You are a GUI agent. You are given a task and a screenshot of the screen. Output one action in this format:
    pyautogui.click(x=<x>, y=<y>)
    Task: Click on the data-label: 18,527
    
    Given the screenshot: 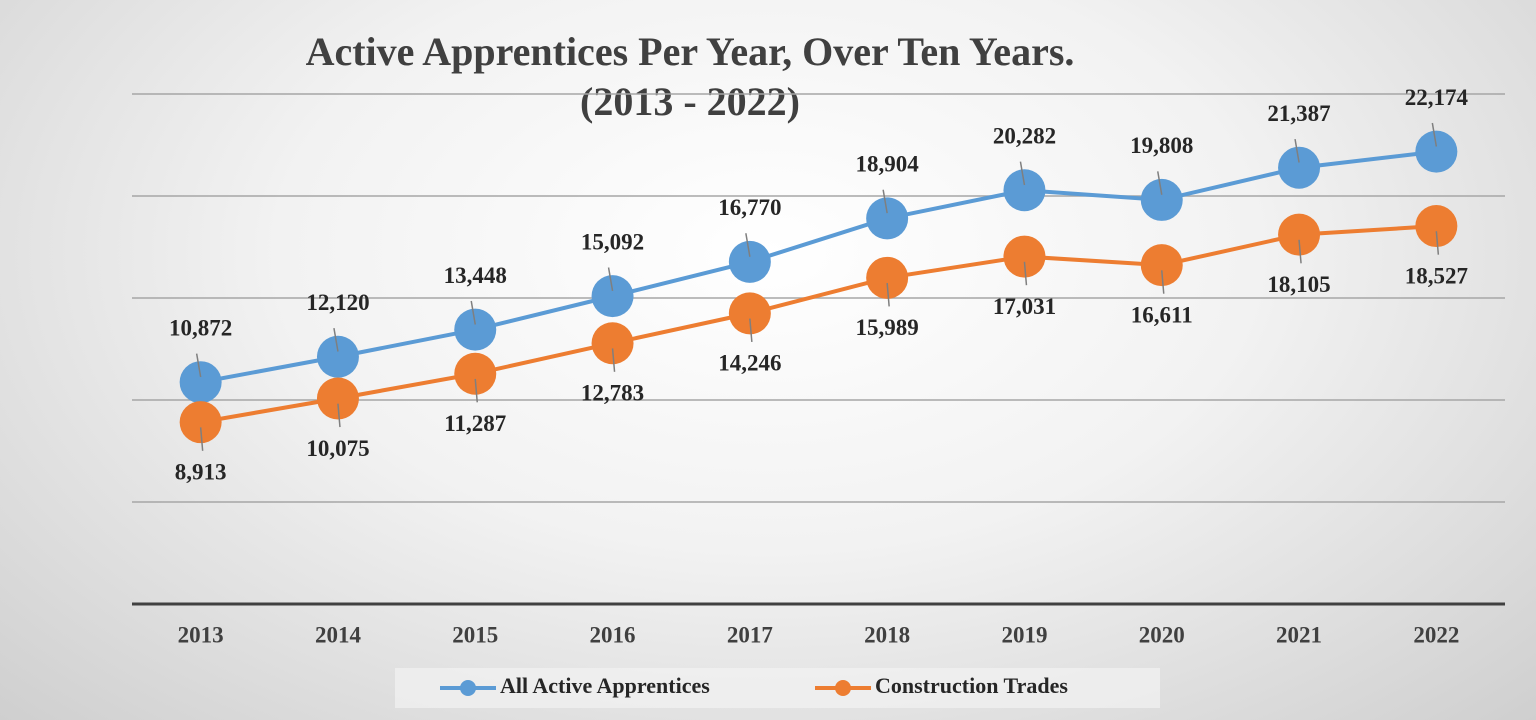 What is the action you would take?
    pyautogui.click(x=1436, y=275)
    